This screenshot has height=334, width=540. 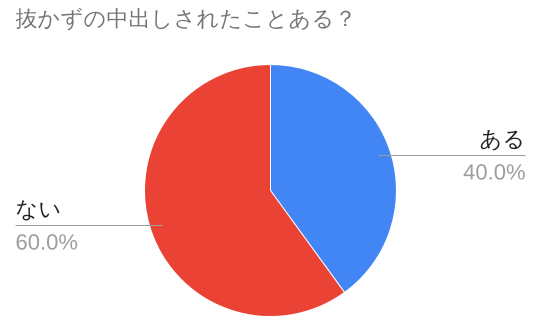 I want to click on data-label: 60.0%, so click(x=47, y=242).